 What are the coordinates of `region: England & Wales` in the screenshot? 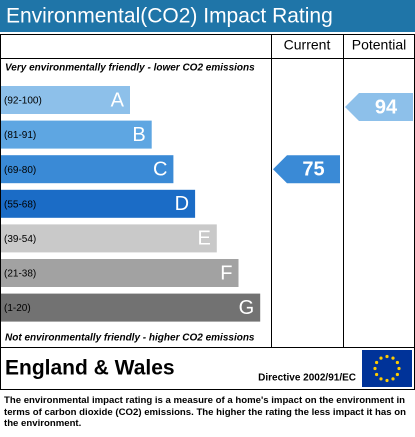 It's located at (90, 368).